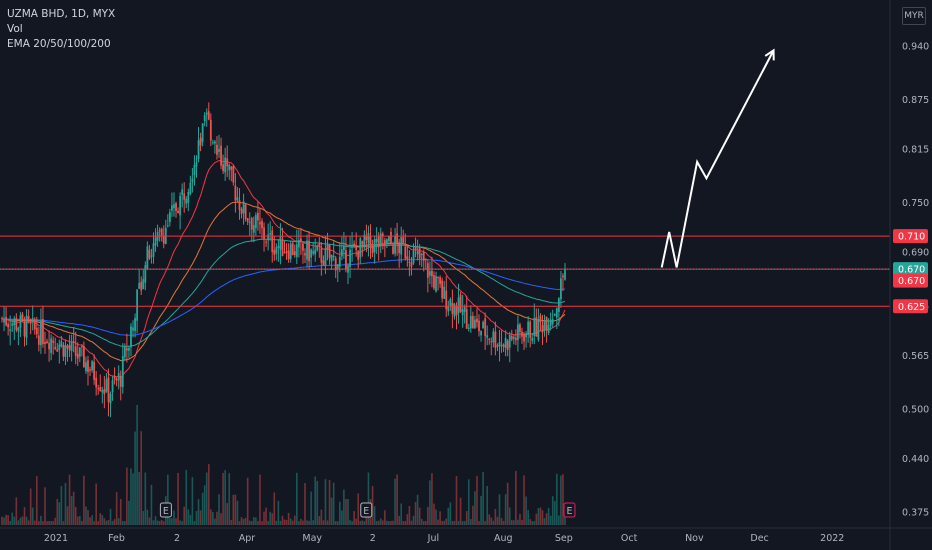  Describe the element at coordinates (914, 16) in the screenshot. I see `currency-label: MYR` at that location.